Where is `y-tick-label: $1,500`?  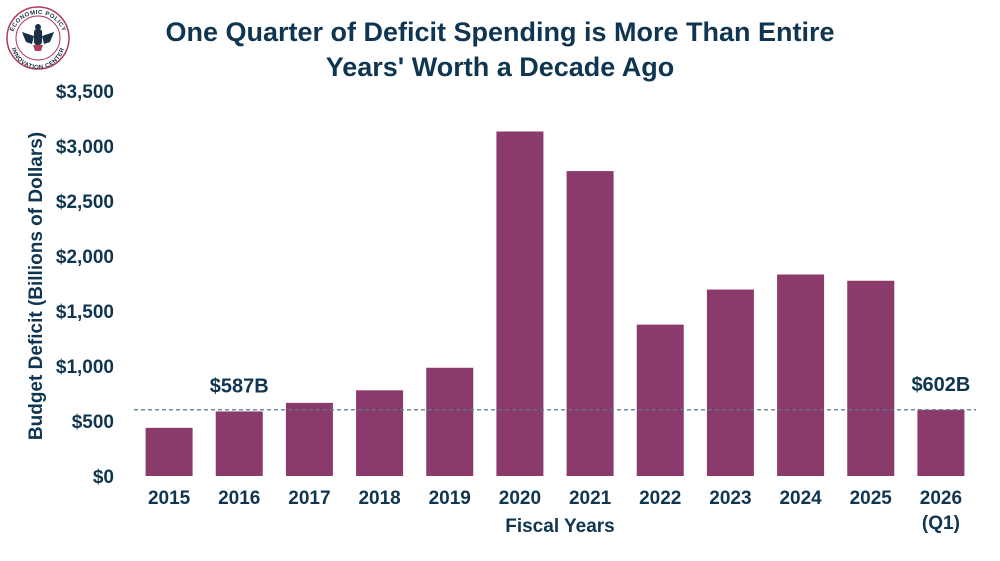
y-tick-label: $1,500 is located at coordinates (85, 312).